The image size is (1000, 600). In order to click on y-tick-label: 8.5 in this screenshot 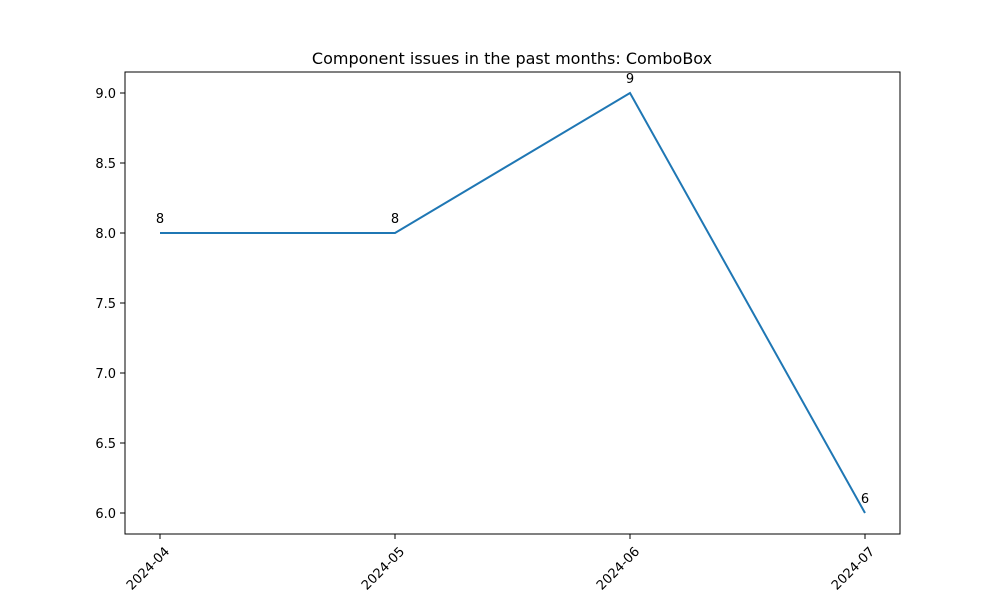, I will do `click(105, 164)`.